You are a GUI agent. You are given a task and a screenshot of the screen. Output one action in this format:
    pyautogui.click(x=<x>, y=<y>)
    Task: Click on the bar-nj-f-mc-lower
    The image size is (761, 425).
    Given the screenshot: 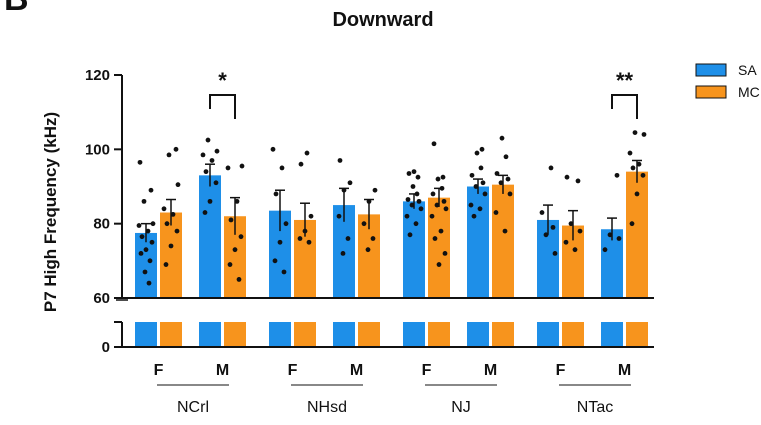 What is the action you would take?
    pyautogui.click(x=439, y=334)
    